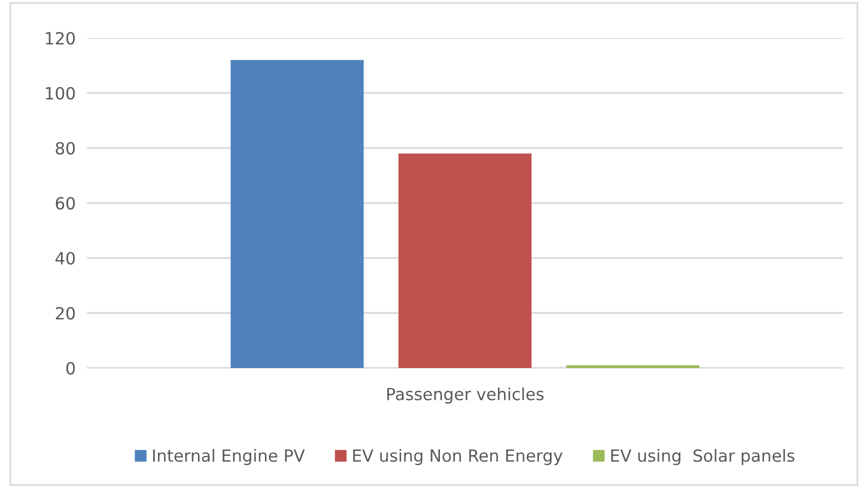  What do you see at coordinates (60, 93) in the screenshot?
I see `y-tick-label: 100` at bounding box center [60, 93].